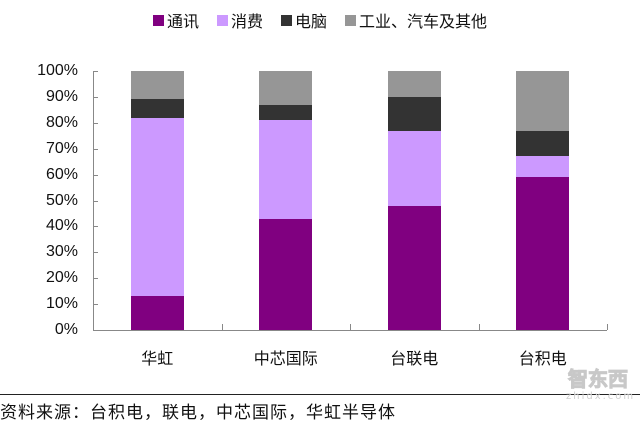  Describe the element at coordinates (320, 394) in the screenshot. I see `source-divider` at that location.